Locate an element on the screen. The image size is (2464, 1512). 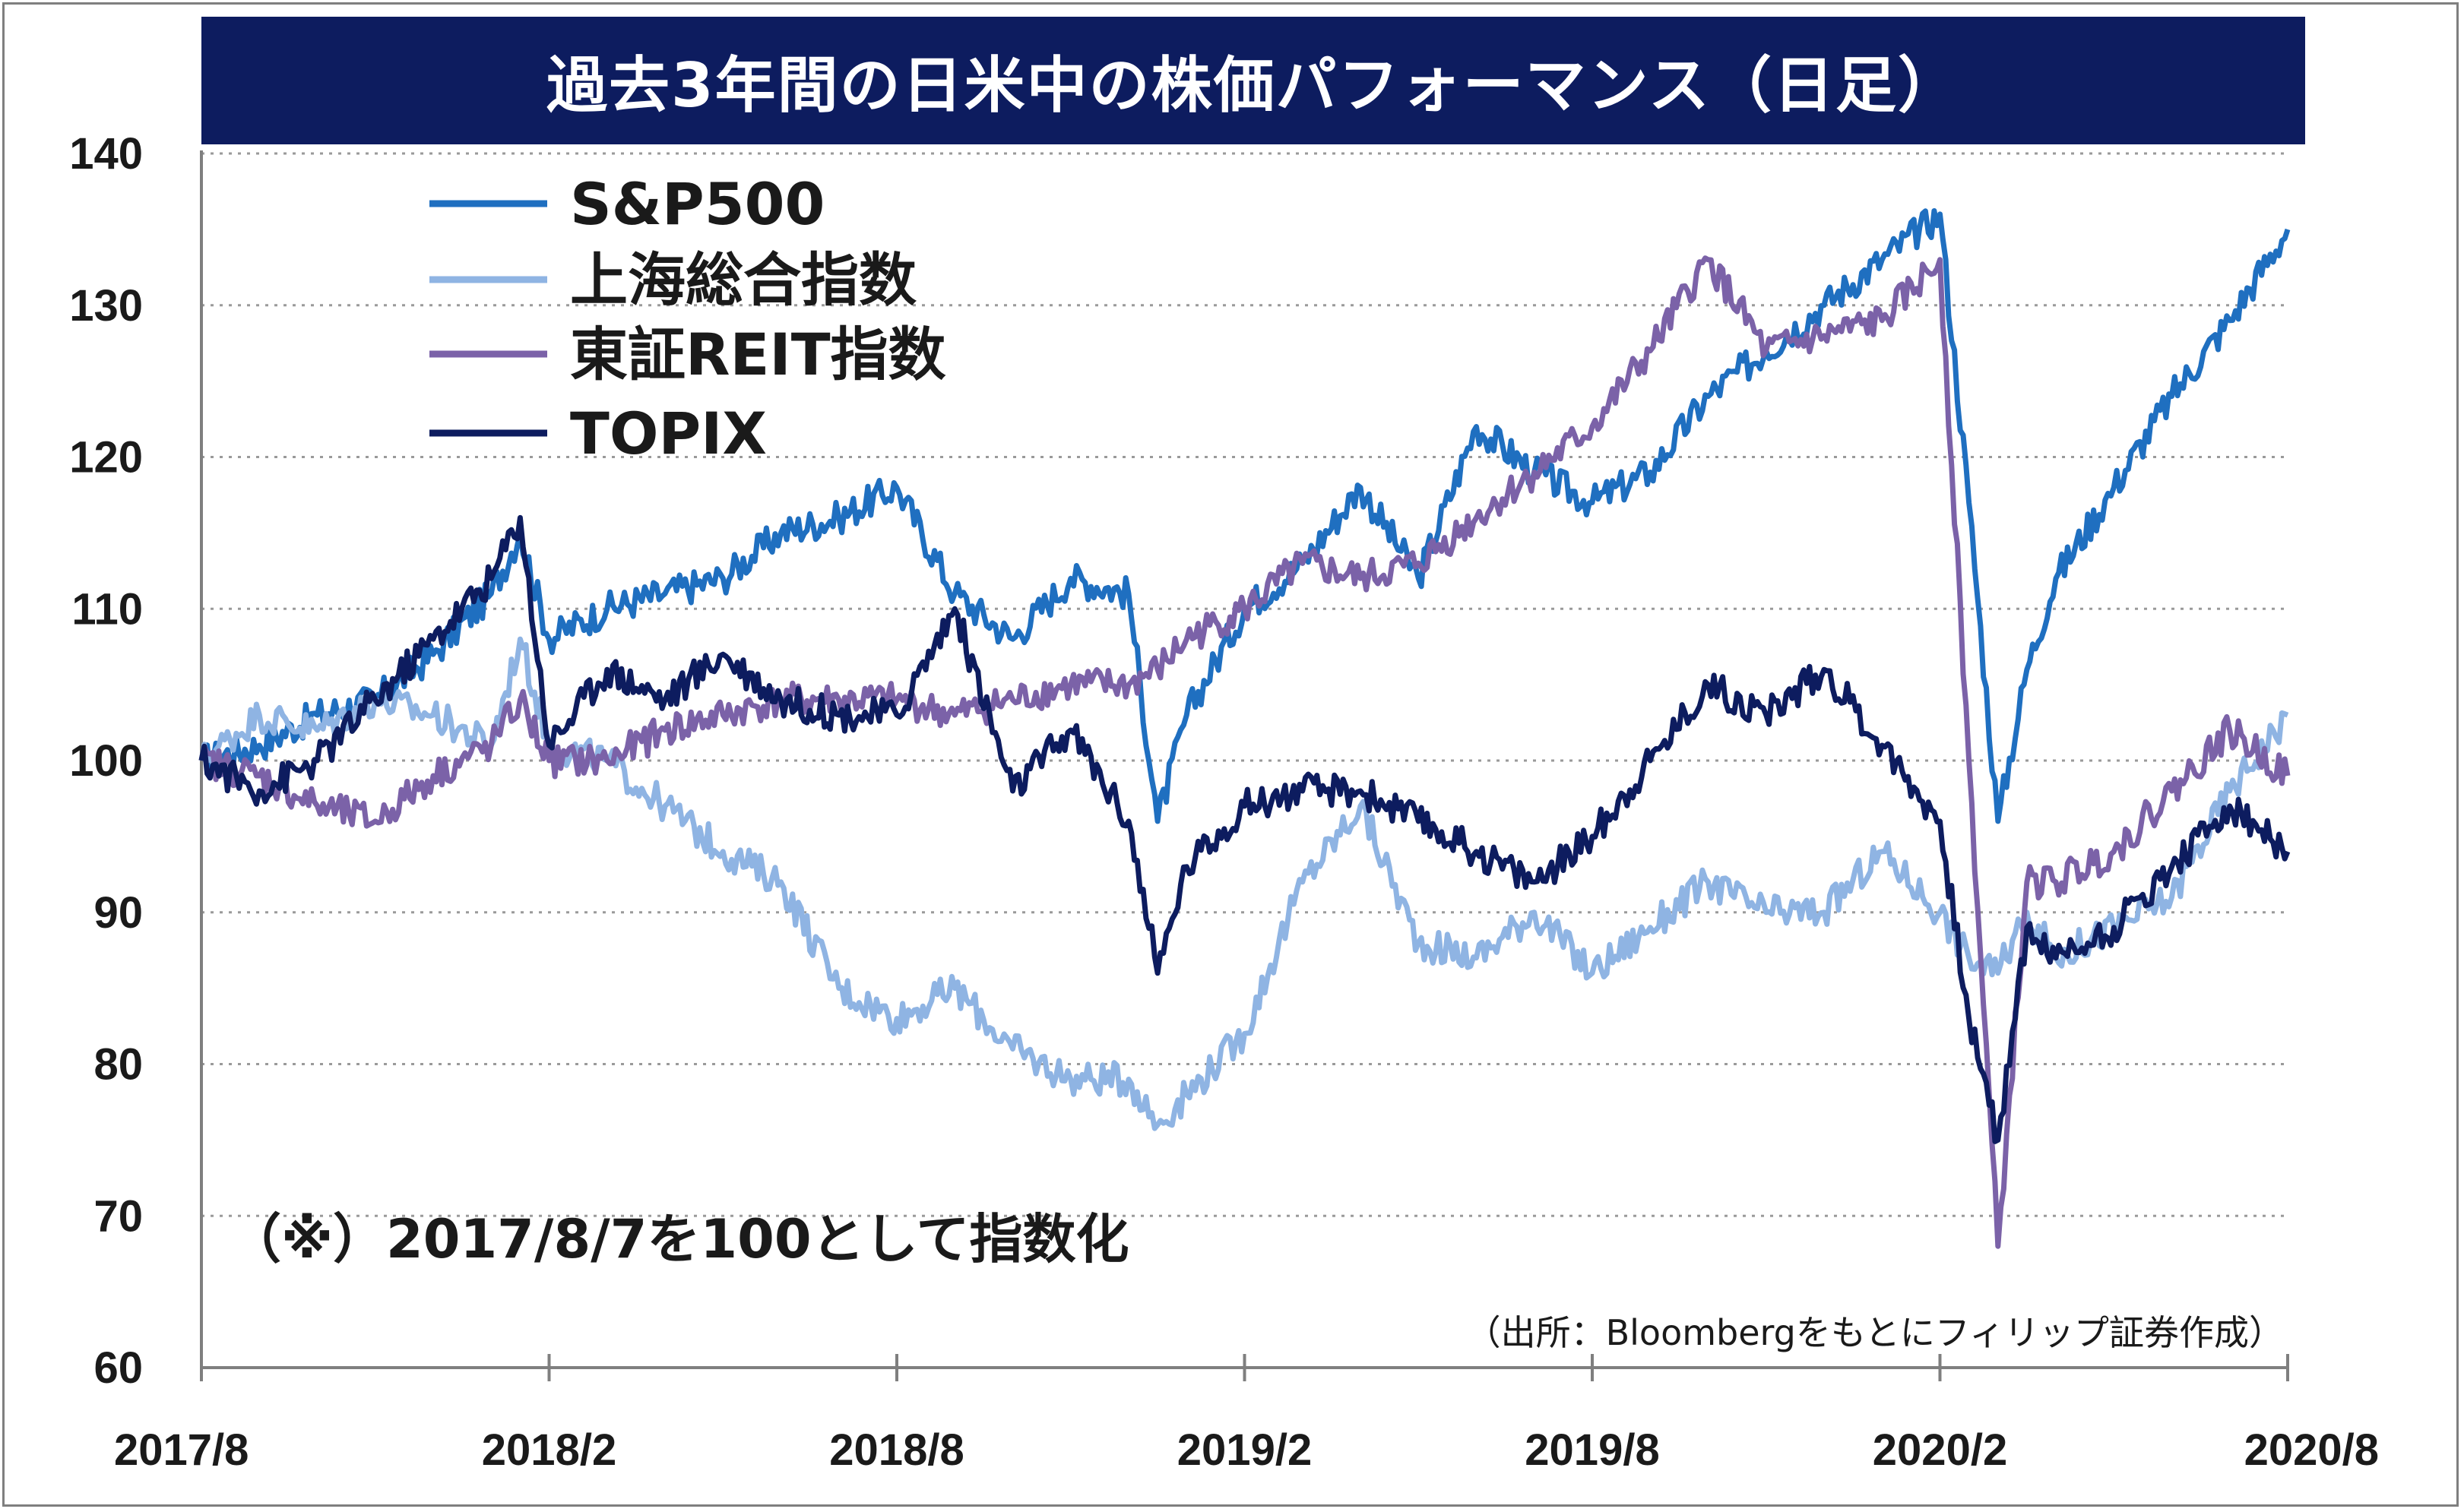
y-tick-label: 90 is located at coordinates (118, 913).